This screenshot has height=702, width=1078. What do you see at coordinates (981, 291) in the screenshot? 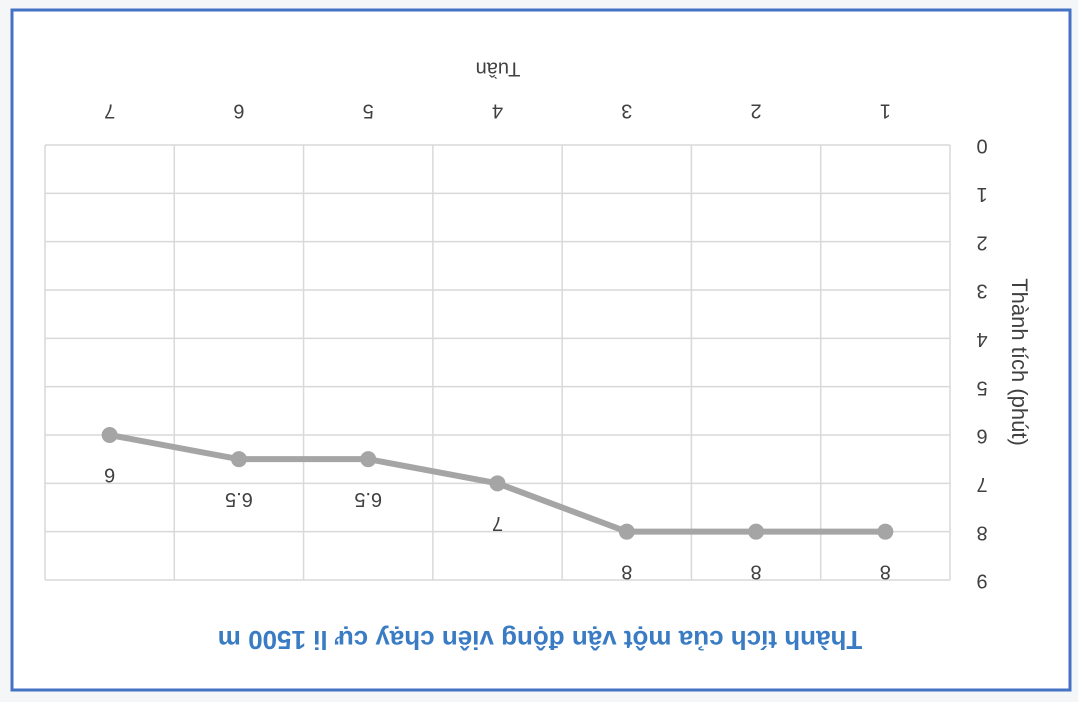
I see `y-tick-label: 3` at bounding box center [981, 291].